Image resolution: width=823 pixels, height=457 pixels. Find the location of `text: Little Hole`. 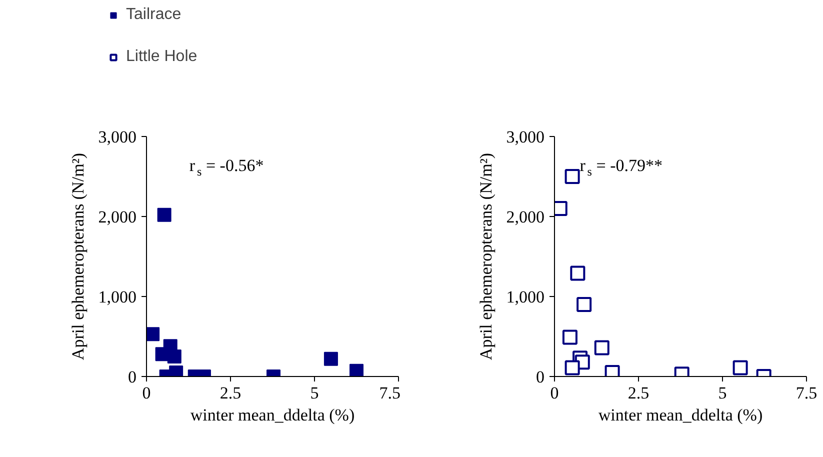

text: Little Hole is located at coordinates (162, 57).